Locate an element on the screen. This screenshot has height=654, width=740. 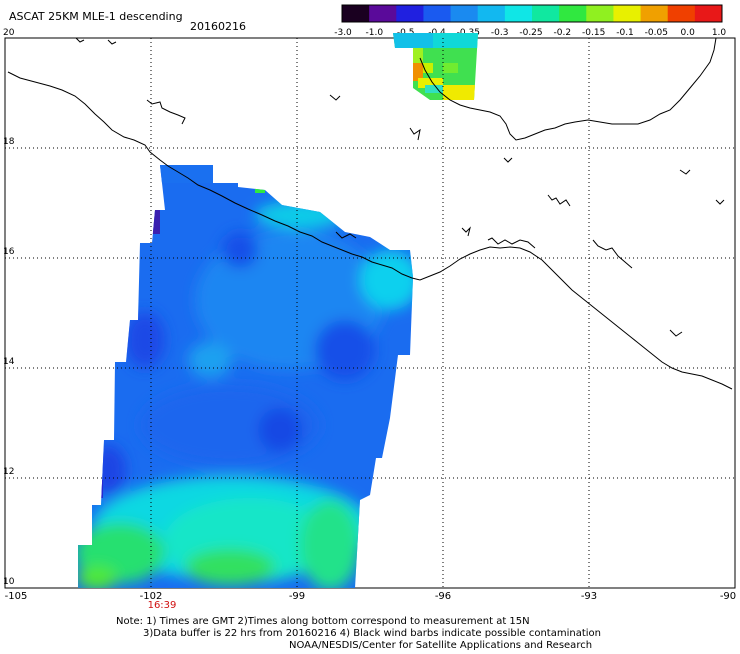
map-title: ASCAT 25KM MLE-1 descending is located at coordinates (96, 16).